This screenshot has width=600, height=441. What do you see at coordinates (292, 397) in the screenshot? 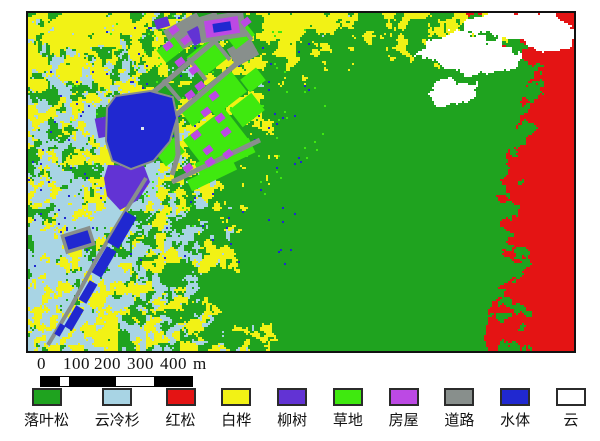
I see `legend-swatch-willow` at bounding box center [292, 397].